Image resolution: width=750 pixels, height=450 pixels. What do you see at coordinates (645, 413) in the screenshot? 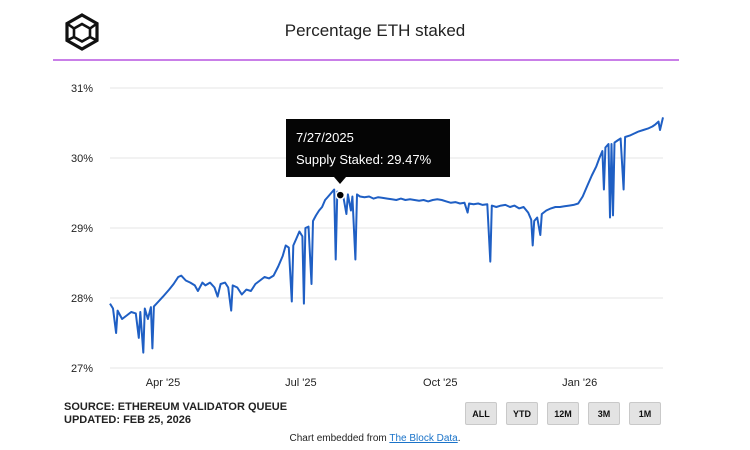
I see `range-1m-button: 1M` at bounding box center [645, 413].